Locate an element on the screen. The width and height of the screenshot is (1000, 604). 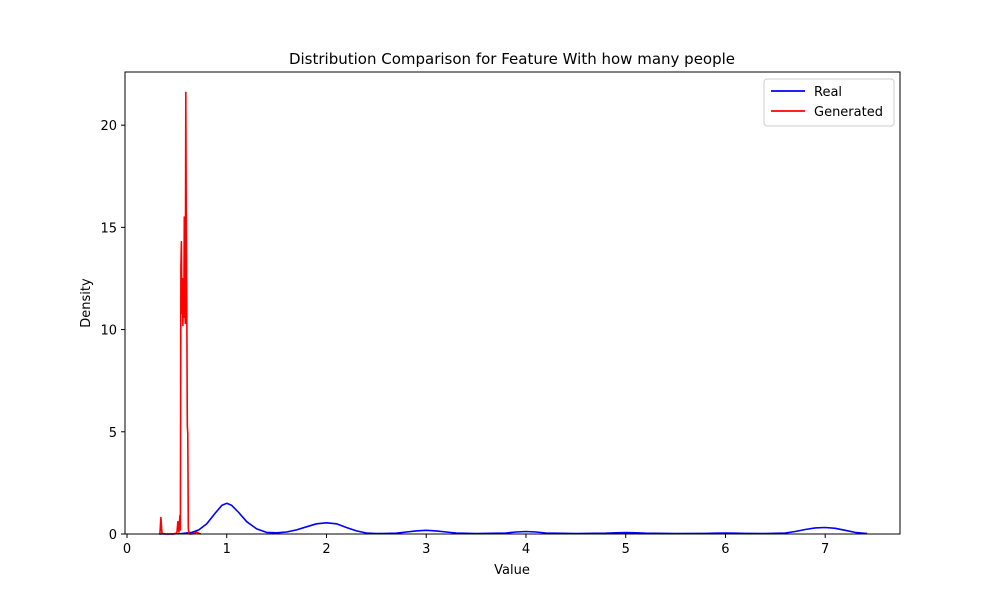
x-tick-label: 2 is located at coordinates (326, 549).